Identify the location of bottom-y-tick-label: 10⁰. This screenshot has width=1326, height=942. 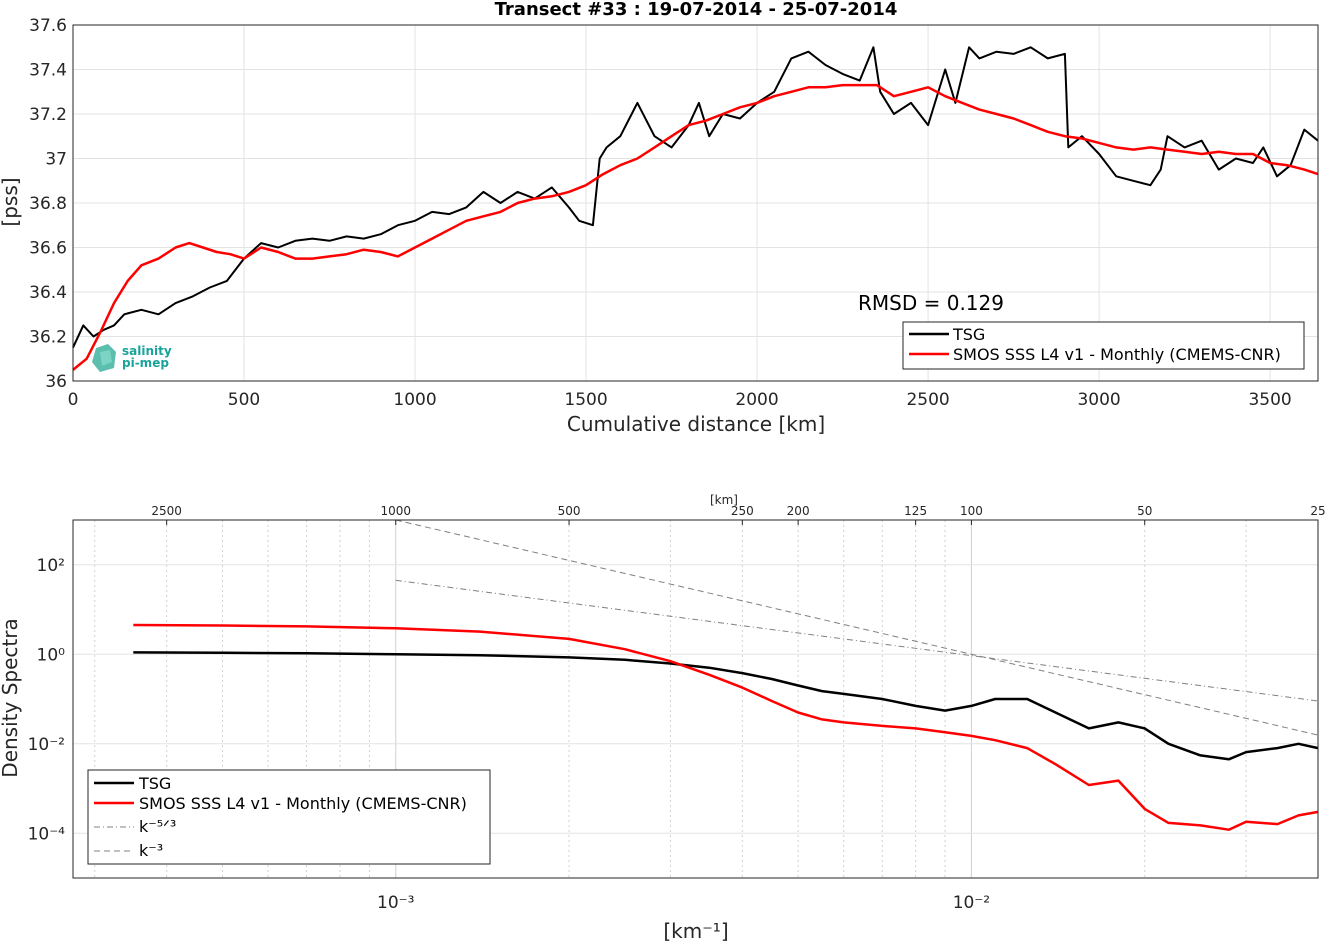
(51, 655).